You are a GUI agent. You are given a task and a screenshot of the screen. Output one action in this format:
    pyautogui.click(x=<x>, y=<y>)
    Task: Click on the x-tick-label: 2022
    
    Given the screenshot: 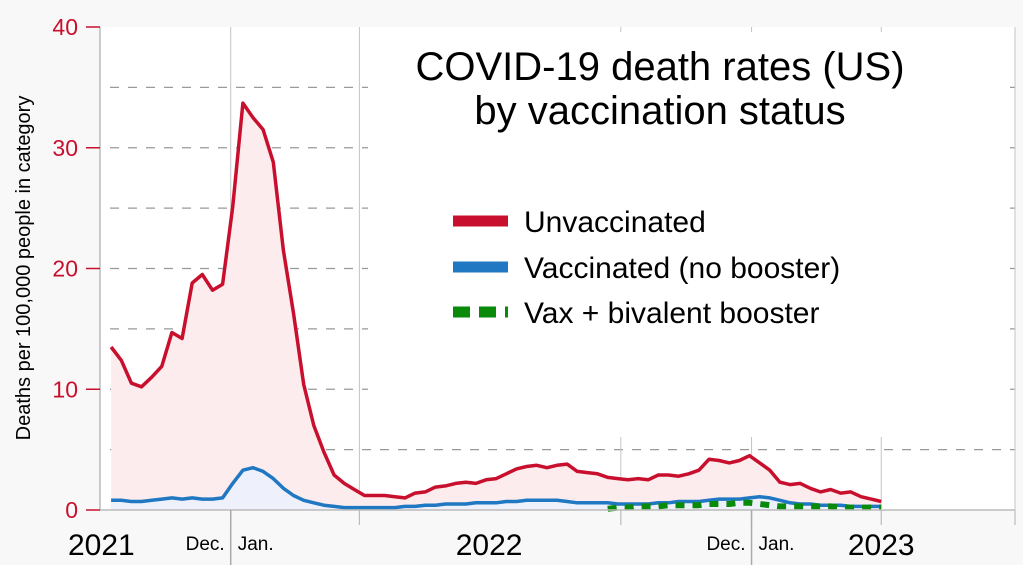 What is the action you would take?
    pyautogui.click(x=489, y=545)
    